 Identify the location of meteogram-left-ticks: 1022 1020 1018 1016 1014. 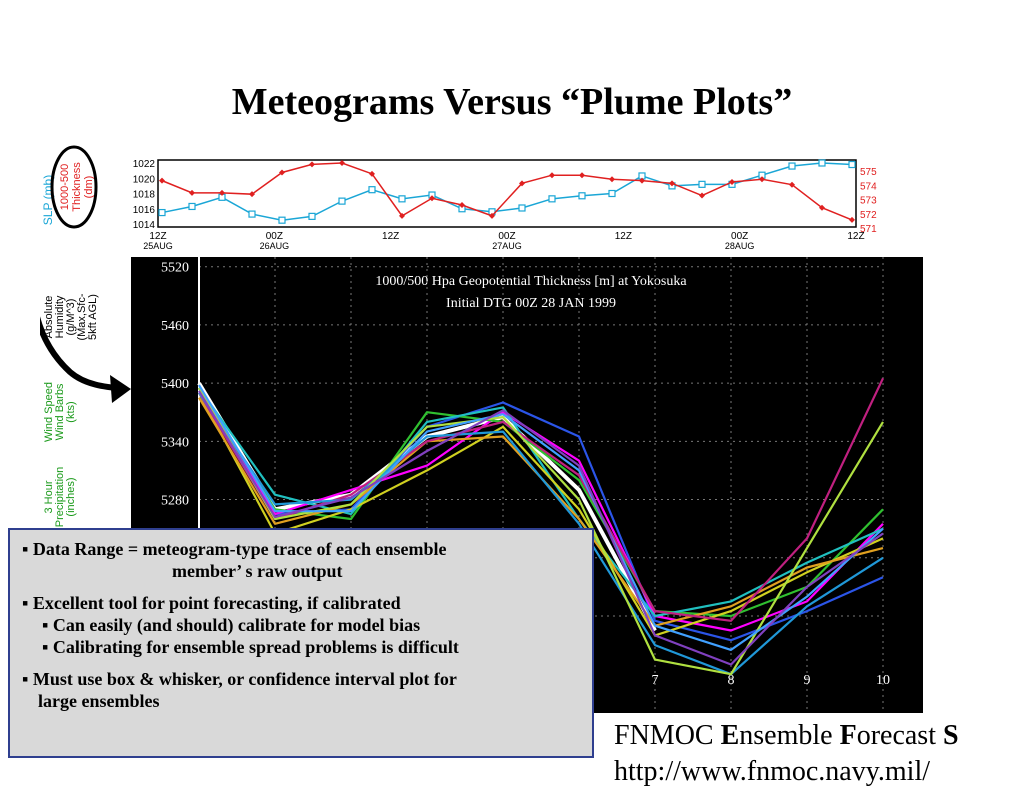
(144, 195).